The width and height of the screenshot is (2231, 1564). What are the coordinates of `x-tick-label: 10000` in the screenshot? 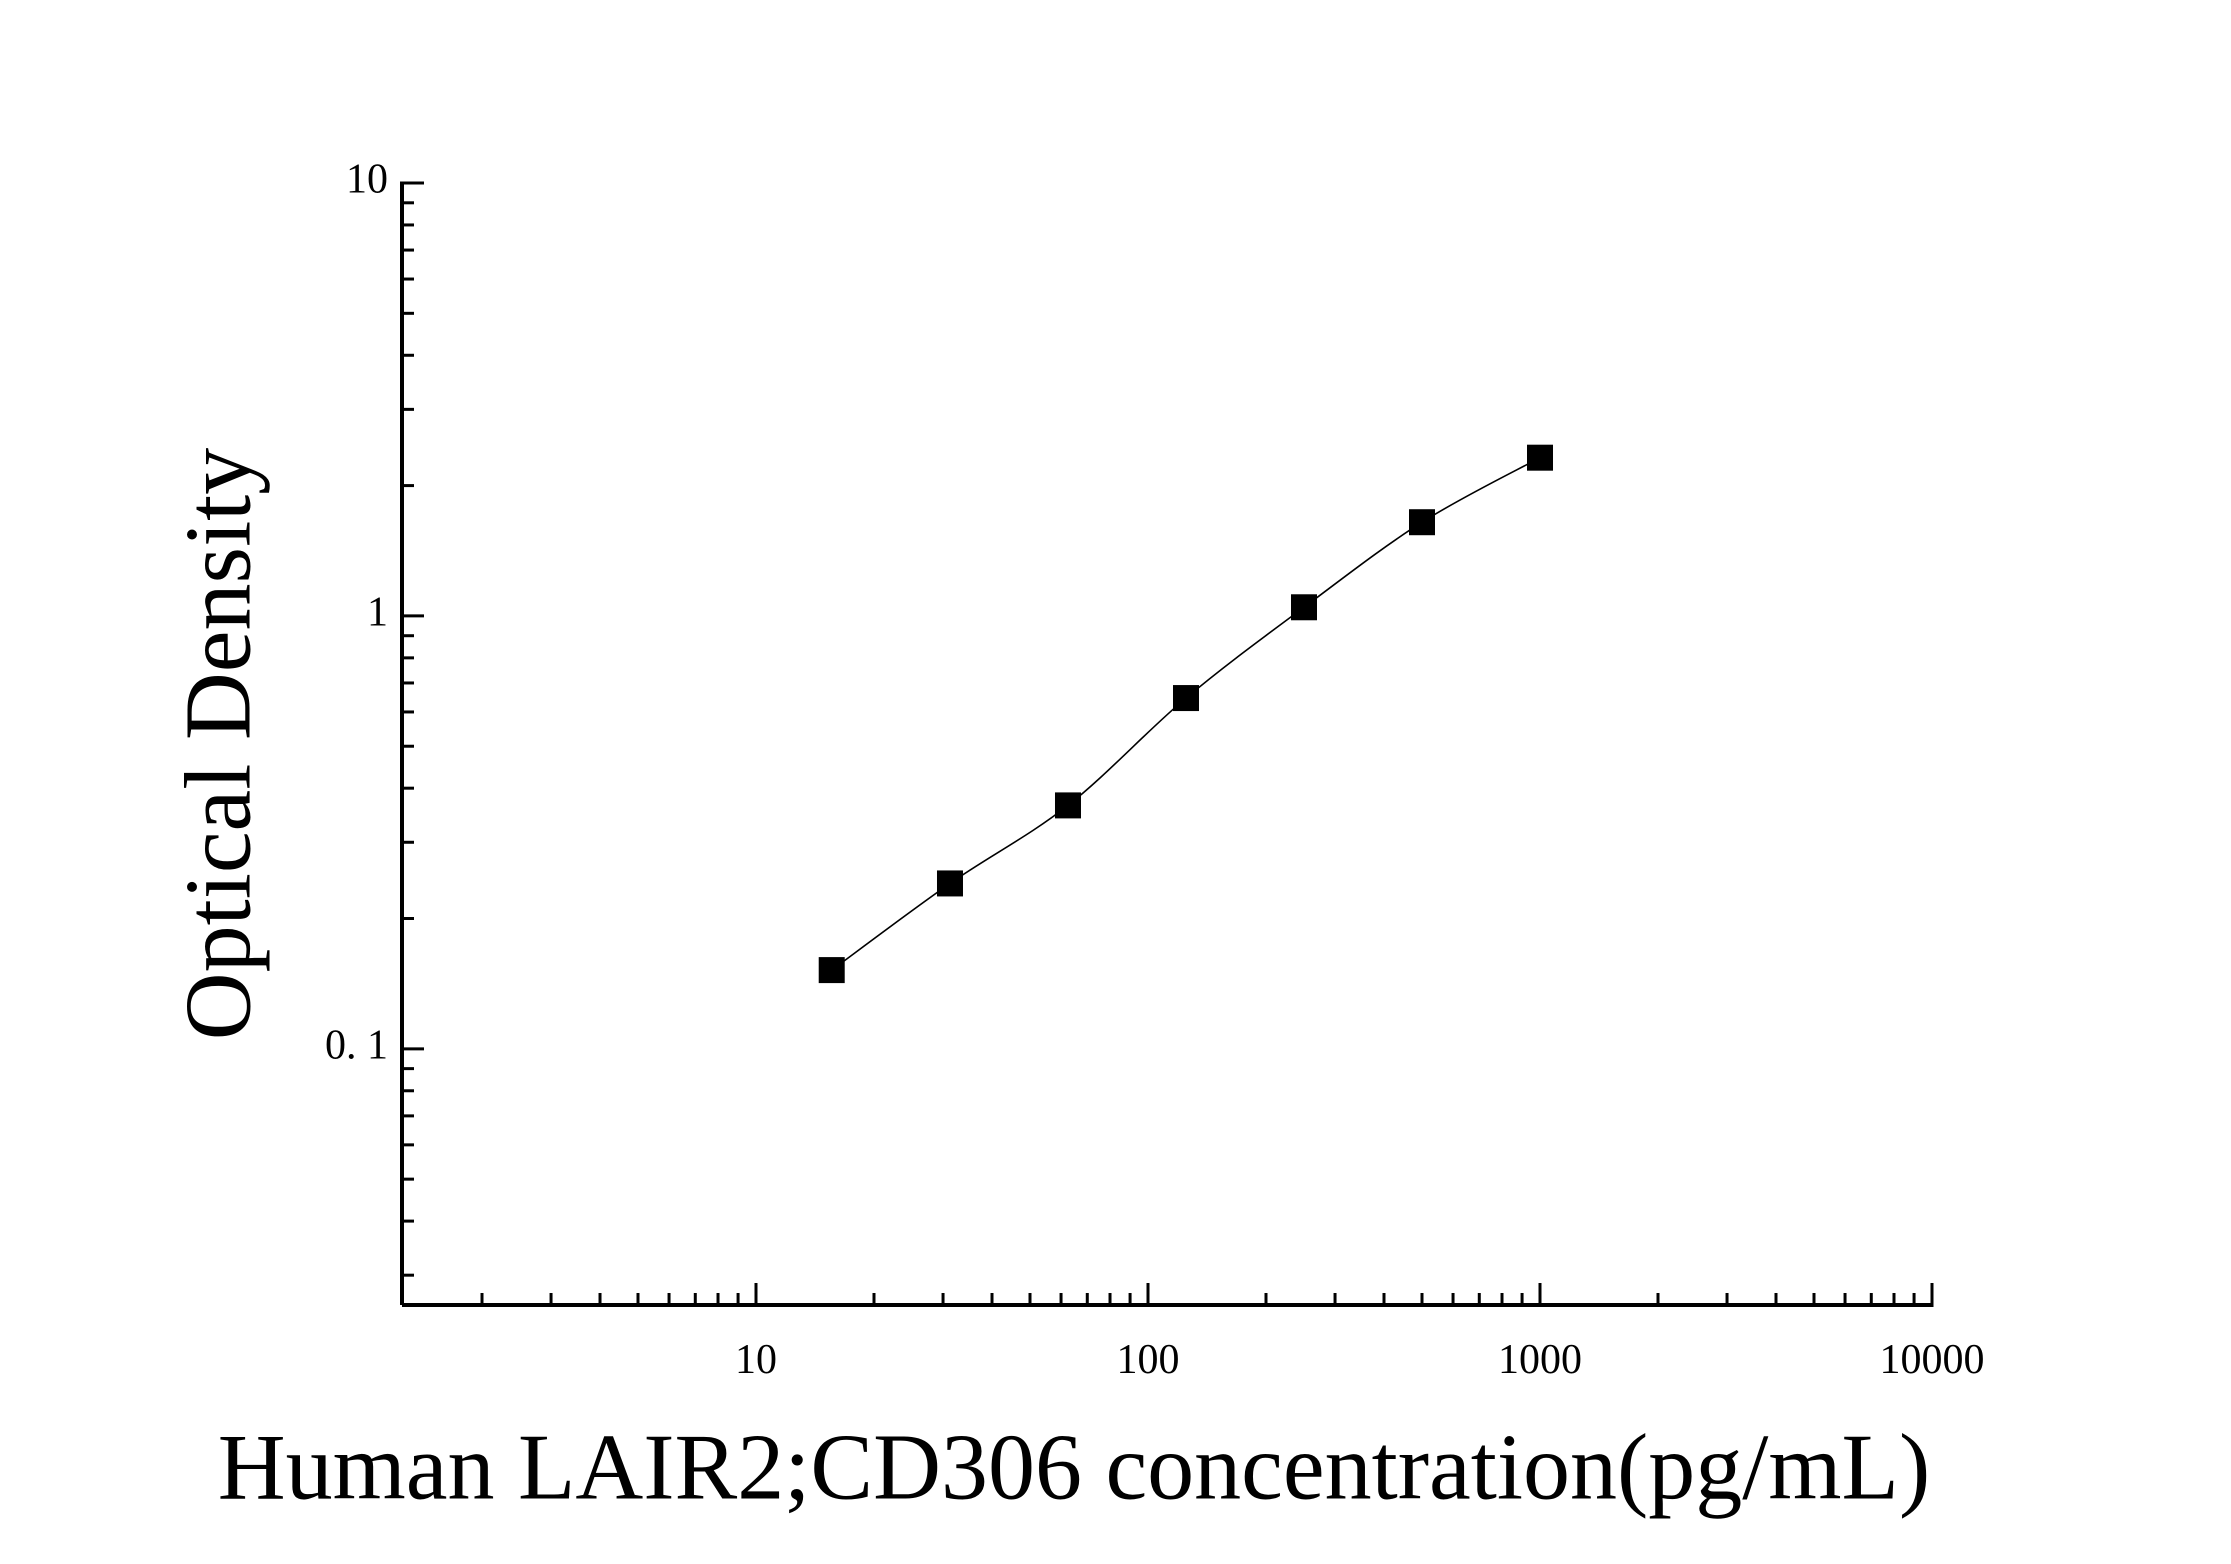 It's located at (1932, 1360).